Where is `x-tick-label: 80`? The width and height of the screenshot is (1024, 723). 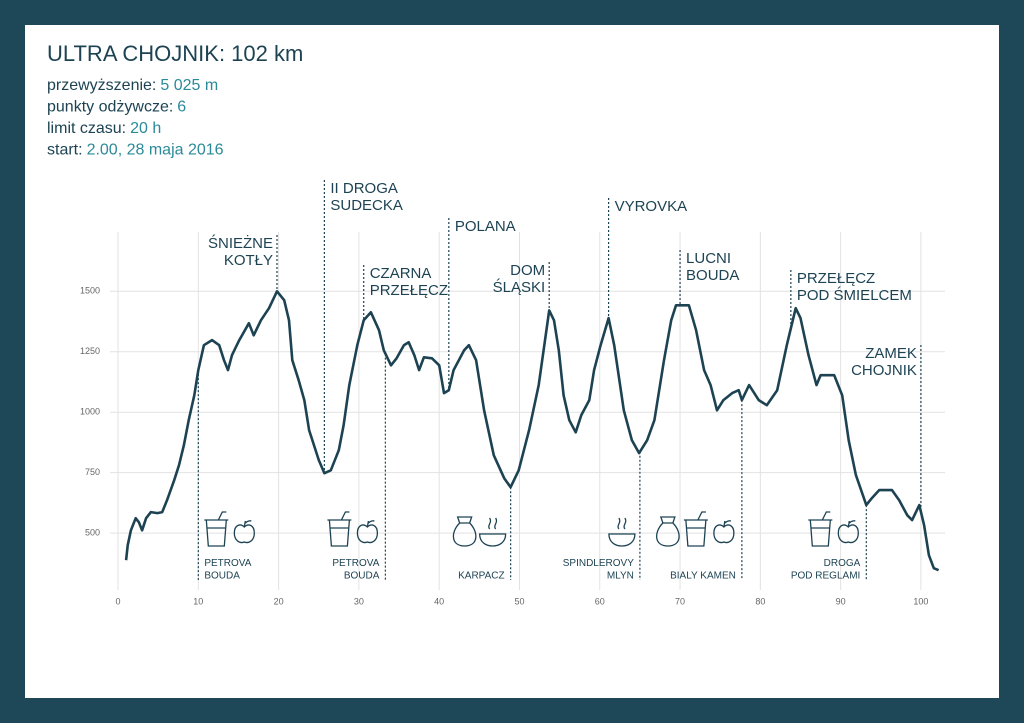
x-tick-label: 80 is located at coordinates (760, 601).